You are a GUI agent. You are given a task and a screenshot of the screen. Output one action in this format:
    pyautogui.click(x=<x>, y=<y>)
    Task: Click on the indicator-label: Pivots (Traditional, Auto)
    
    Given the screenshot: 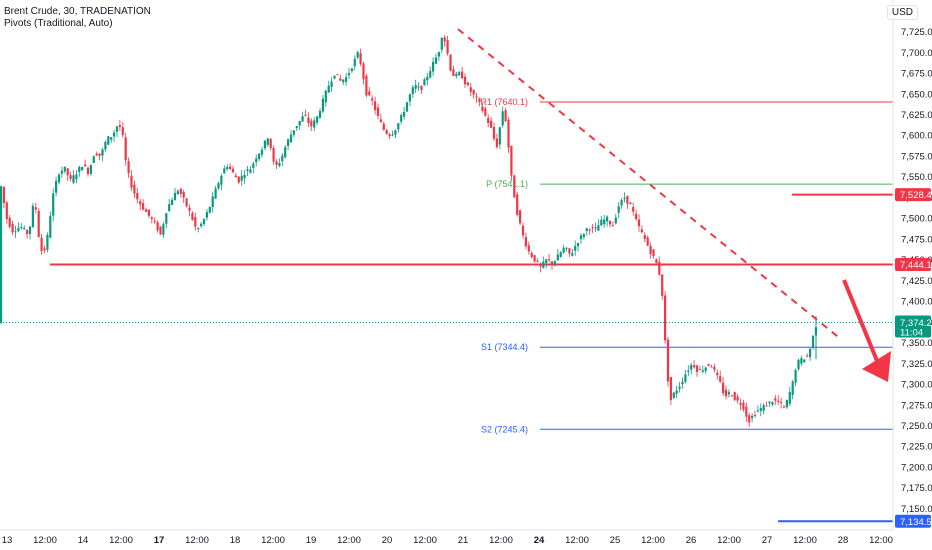 What is the action you would take?
    pyautogui.click(x=58, y=23)
    